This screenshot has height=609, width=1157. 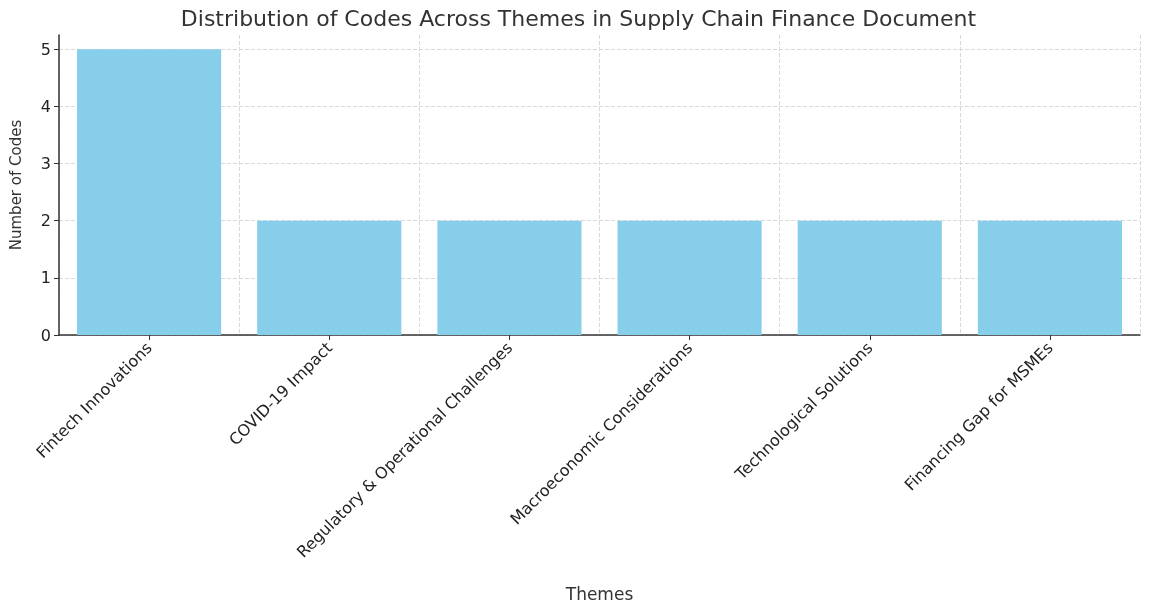 I want to click on y-tick-label: 2, so click(x=45, y=221).